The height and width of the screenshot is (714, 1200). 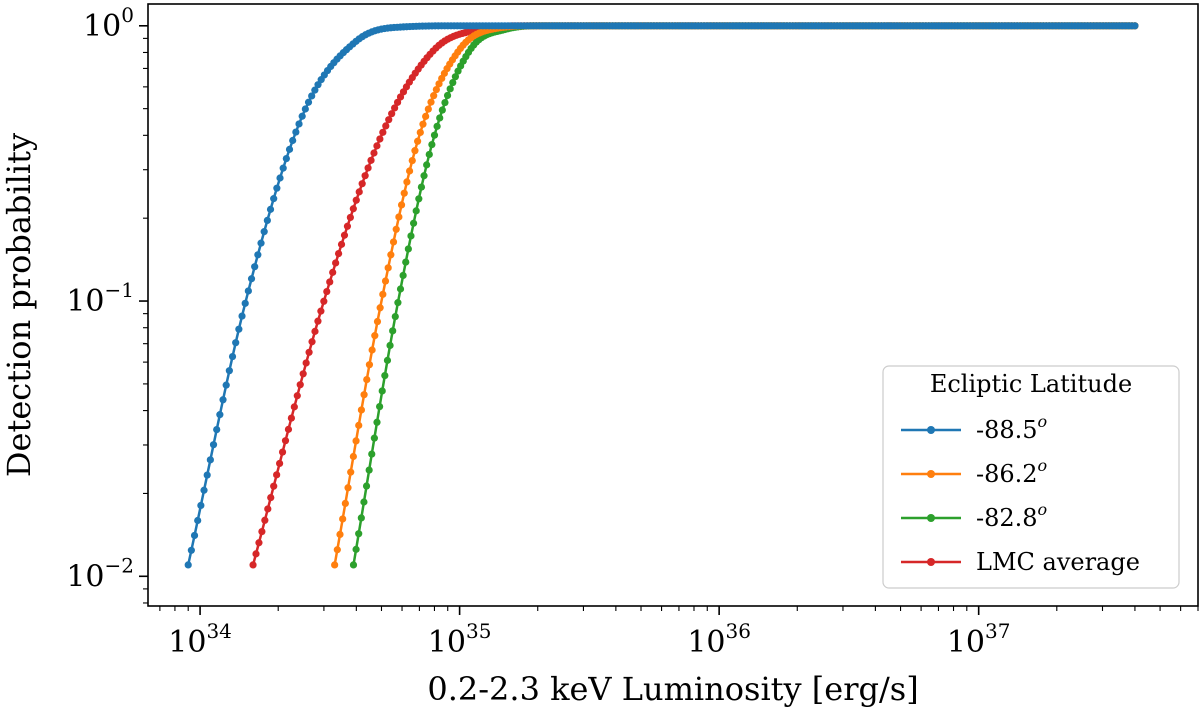 I want to click on legend-title: Ecliptic Latitude, so click(x=1031, y=384).